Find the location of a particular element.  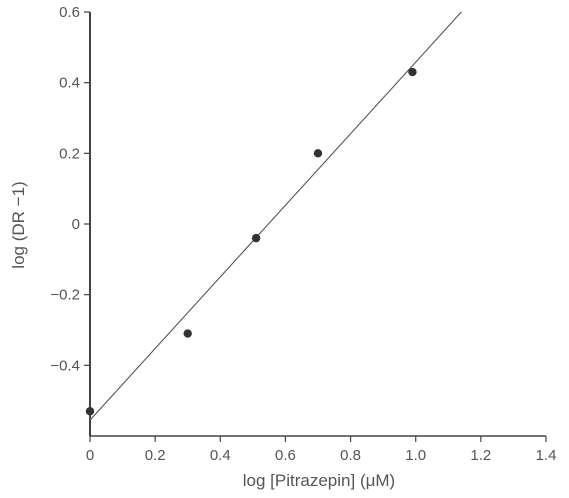

y-tick-label: 0.2 is located at coordinates (69, 153).